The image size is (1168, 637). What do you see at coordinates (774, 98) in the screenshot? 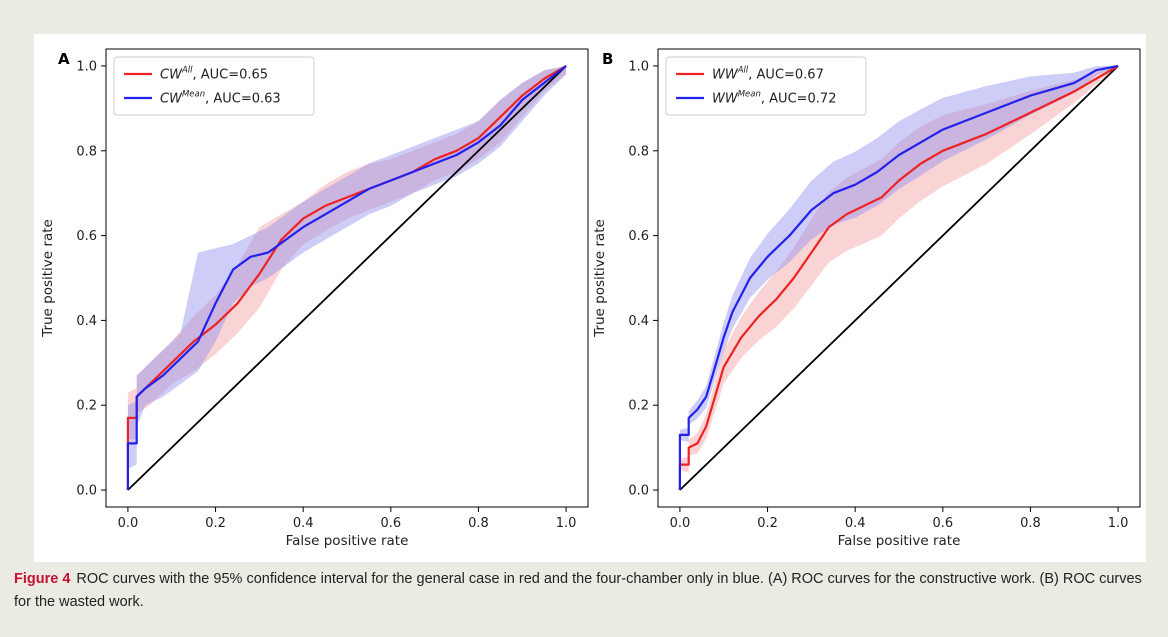
I see `legend-entry-blue: WWMean, AUC=0.72` at bounding box center [774, 98].